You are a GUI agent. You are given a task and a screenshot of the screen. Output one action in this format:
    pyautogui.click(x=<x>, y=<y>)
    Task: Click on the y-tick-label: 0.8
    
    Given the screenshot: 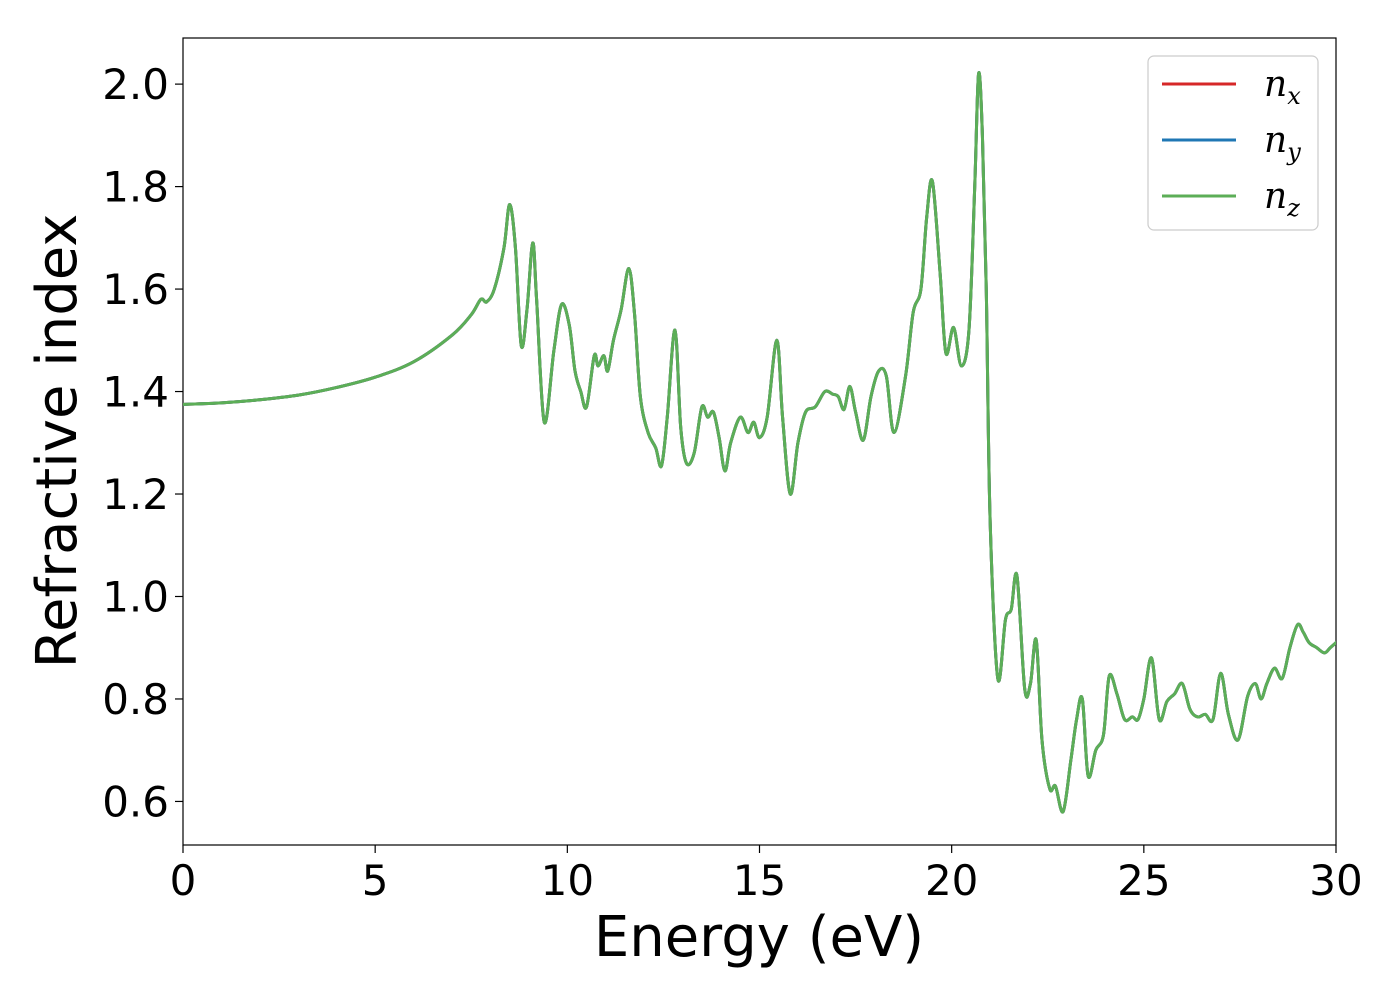 What is the action you would take?
    pyautogui.click(x=135, y=699)
    